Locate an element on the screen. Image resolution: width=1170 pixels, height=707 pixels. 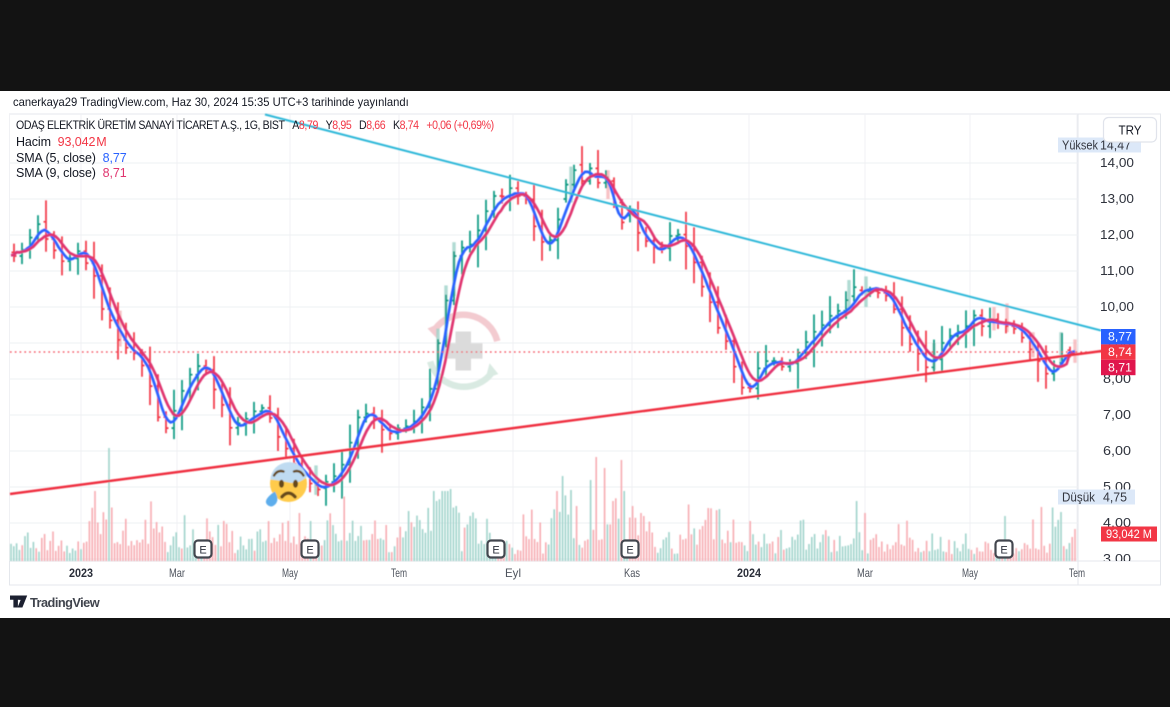
svg-text: Kas is located at coordinates (632, 573).